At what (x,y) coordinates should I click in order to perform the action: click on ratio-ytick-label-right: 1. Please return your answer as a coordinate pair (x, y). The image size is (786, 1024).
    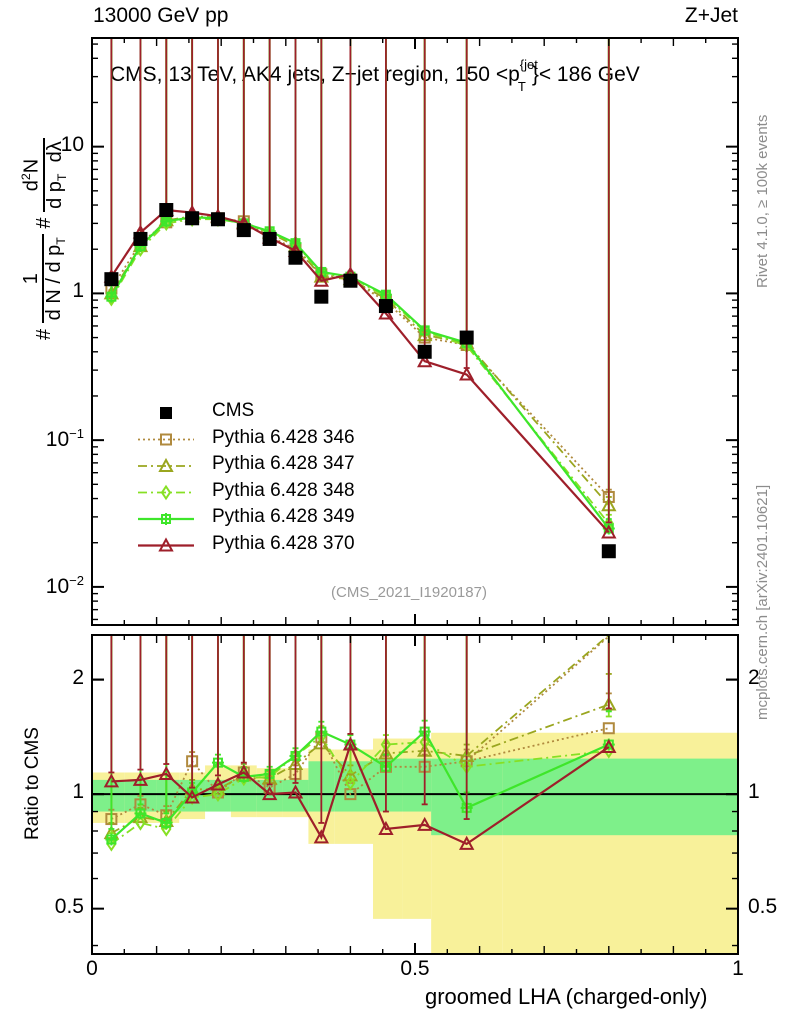
    Looking at the image, I should click on (754, 792).